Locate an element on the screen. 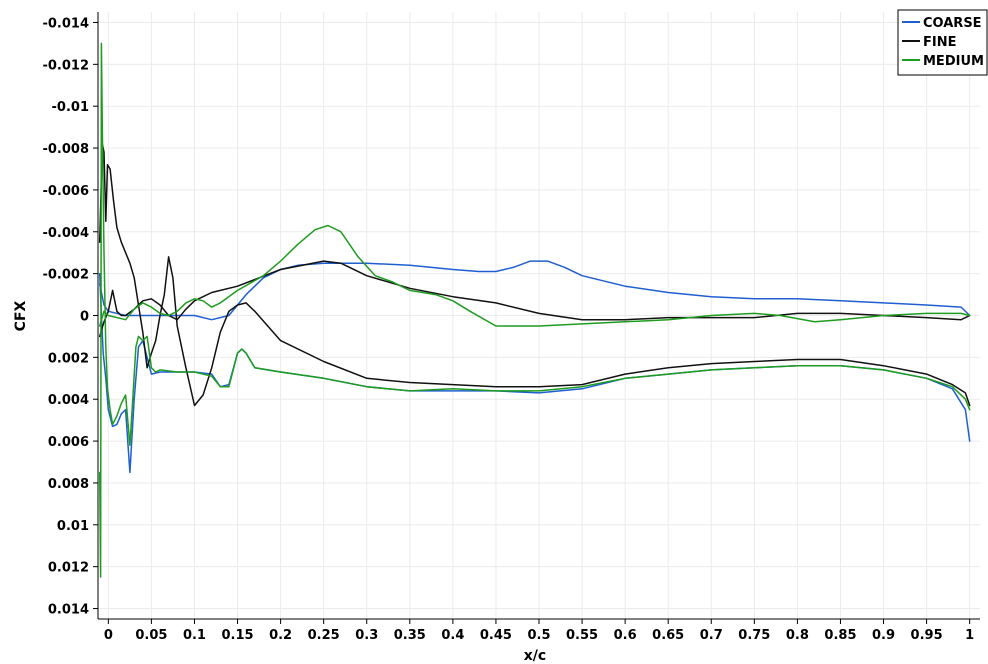  legend: COARSE FINE MEDIUM is located at coordinates (942, 42).